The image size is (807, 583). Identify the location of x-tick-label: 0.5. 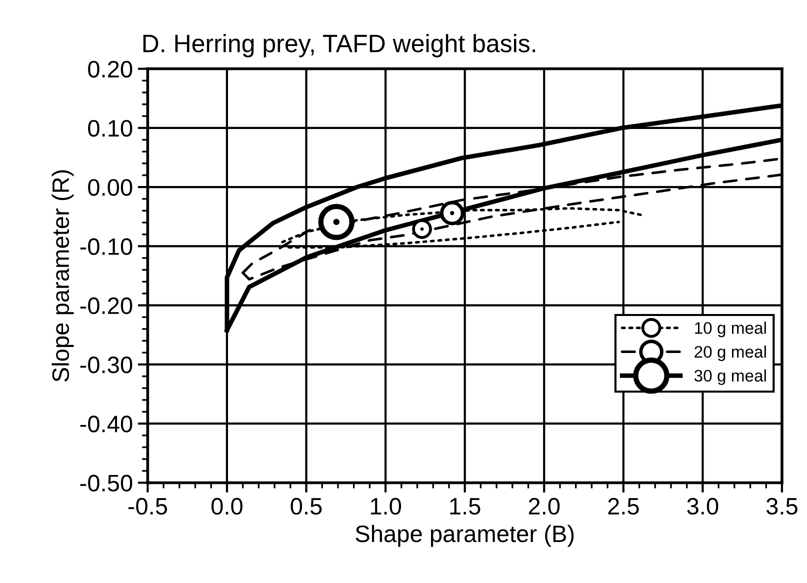
(306, 506).